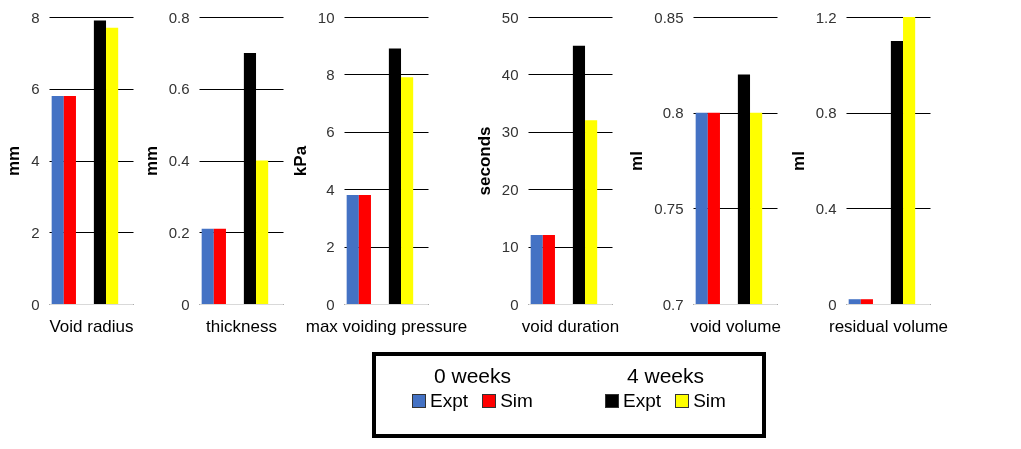 This screenshot has width=1021, height=449. I want to click on y-axis-title: kPa, so click(300, 161).